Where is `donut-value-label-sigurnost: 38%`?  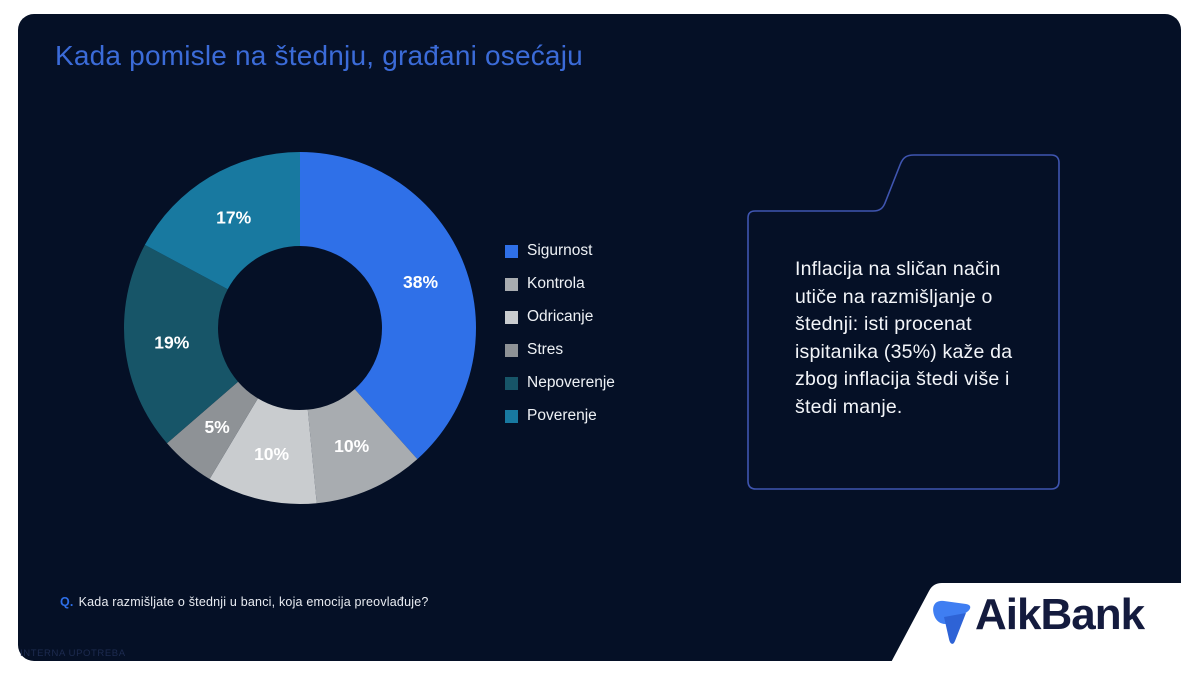 donut-value-label-sigurnost: 38% is located at coordinates (420, 282).